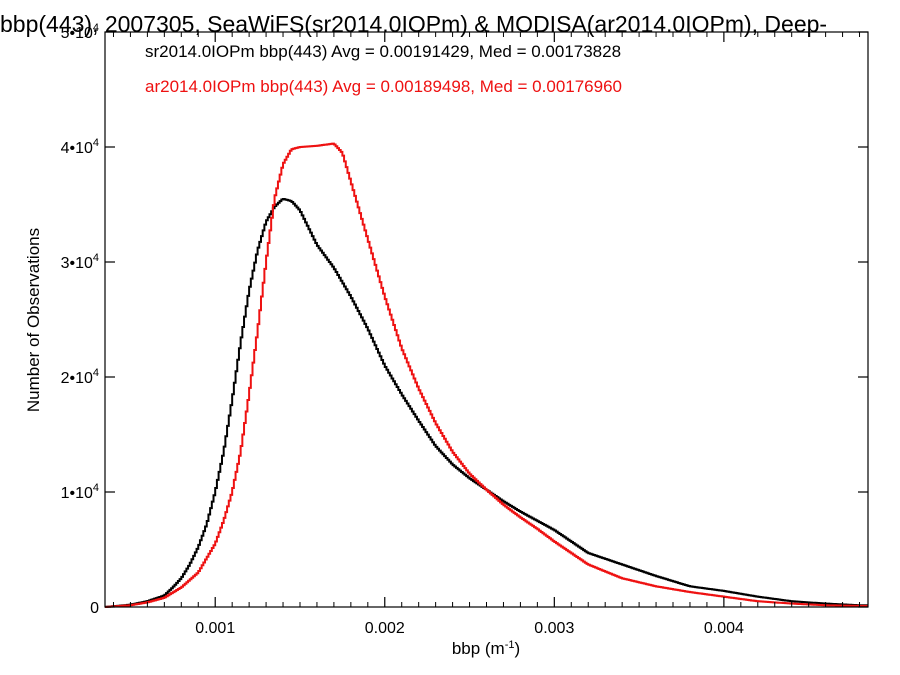 The image size is (900, 675). What do you see at coordinates (80, 262) in the screenshot?
I see `y-tick-label: 3•104` at bounding box center [80, 262].